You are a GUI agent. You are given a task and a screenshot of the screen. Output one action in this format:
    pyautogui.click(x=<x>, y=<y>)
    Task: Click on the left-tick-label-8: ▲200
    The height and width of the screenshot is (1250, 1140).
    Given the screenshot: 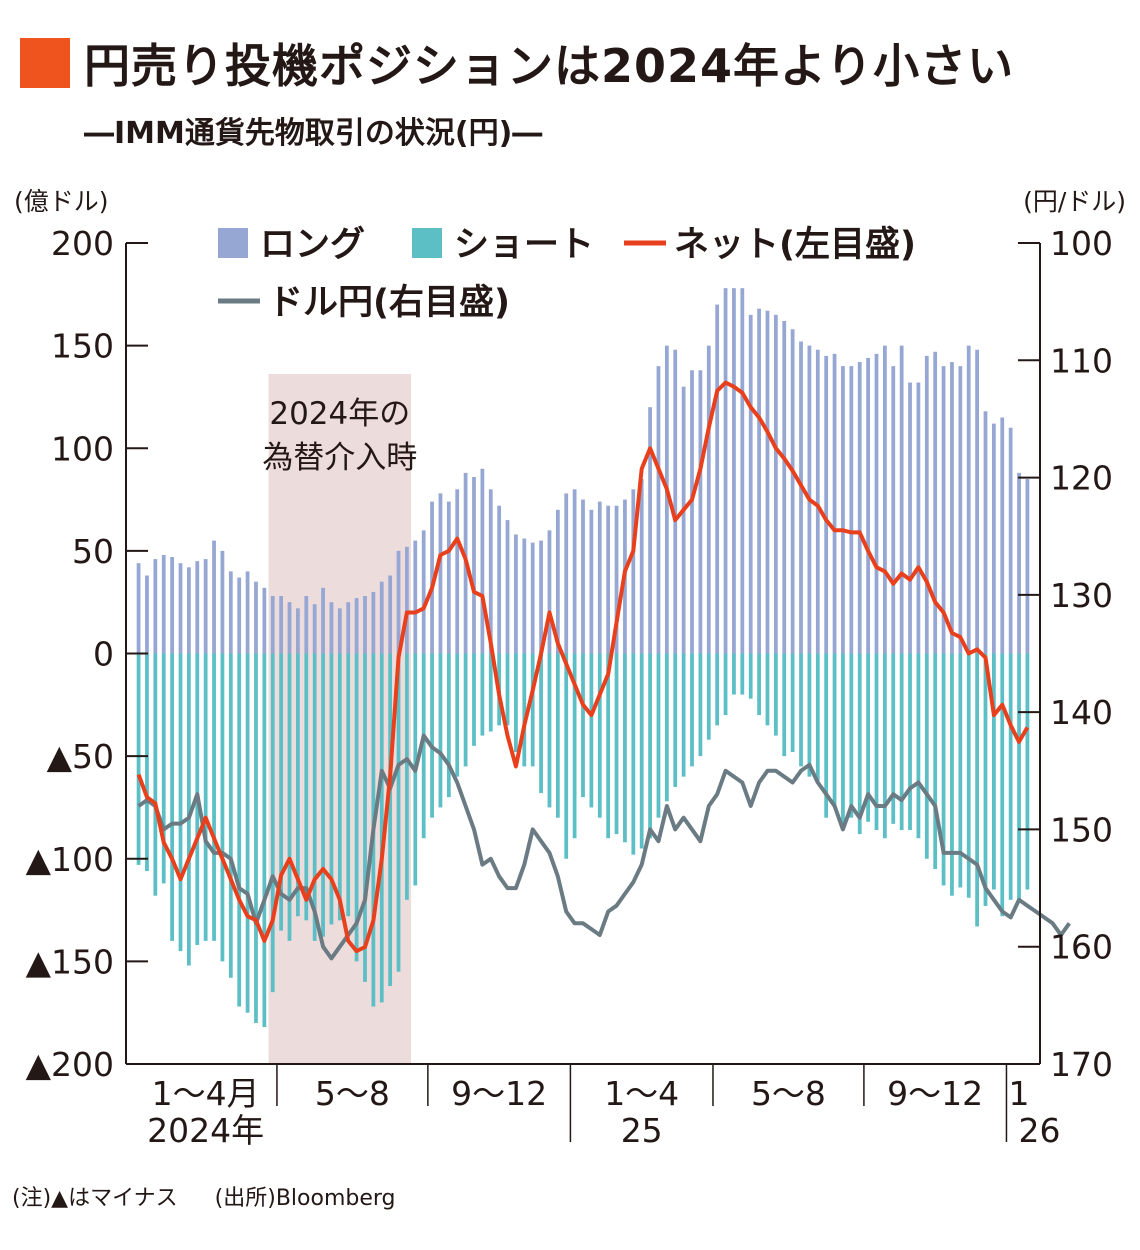 What is the action you would take?
    pyautogui.click(x=70, y=1064)
    